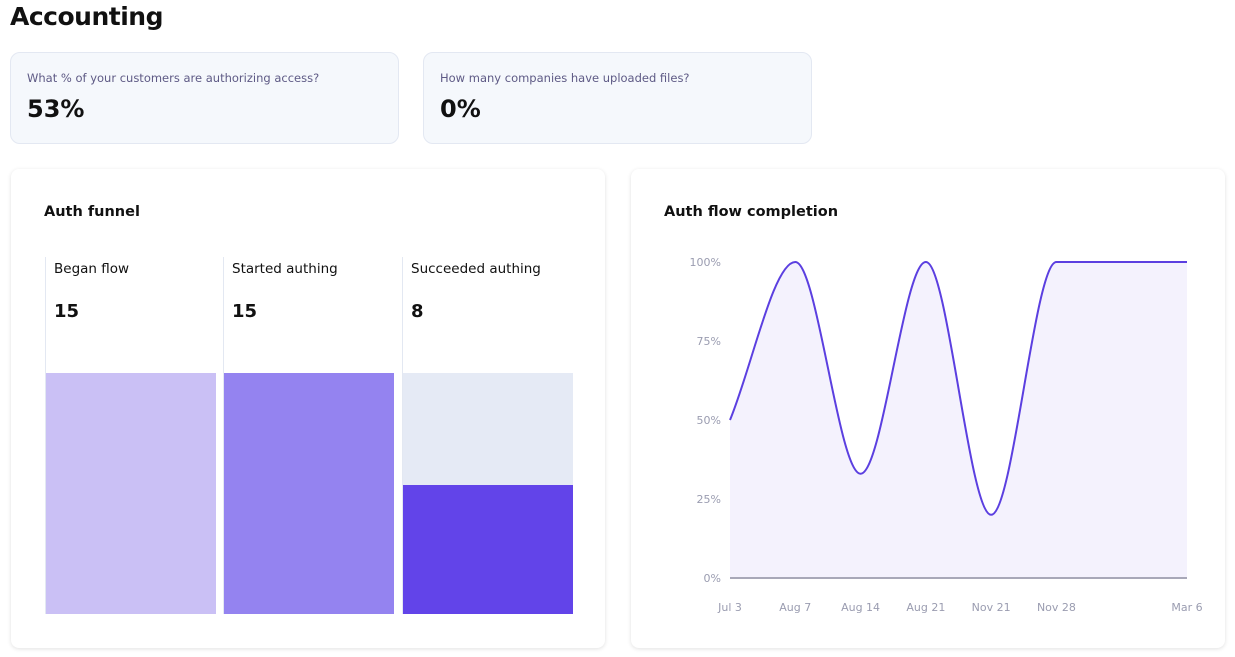  What do you see at coordinates (729, 607) in the screenshot?
I see `x-tick-label: Jul 3` at bounding box center [729, 607].